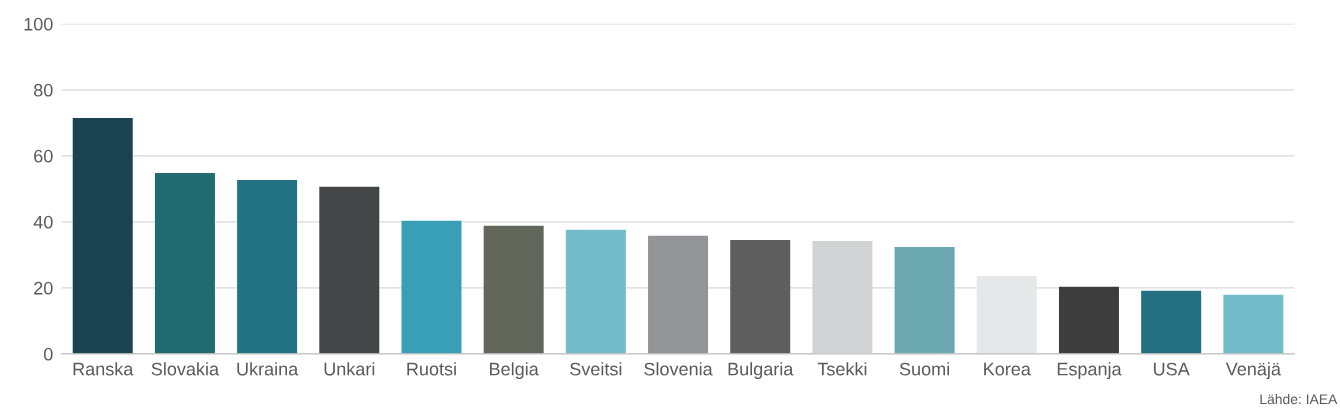 Image resolution: width=1340 pixels, height=411 pixels. Describe the element at coordinates (43, 288) in the screenshot. I see `y-tick-label: 20` at that location.